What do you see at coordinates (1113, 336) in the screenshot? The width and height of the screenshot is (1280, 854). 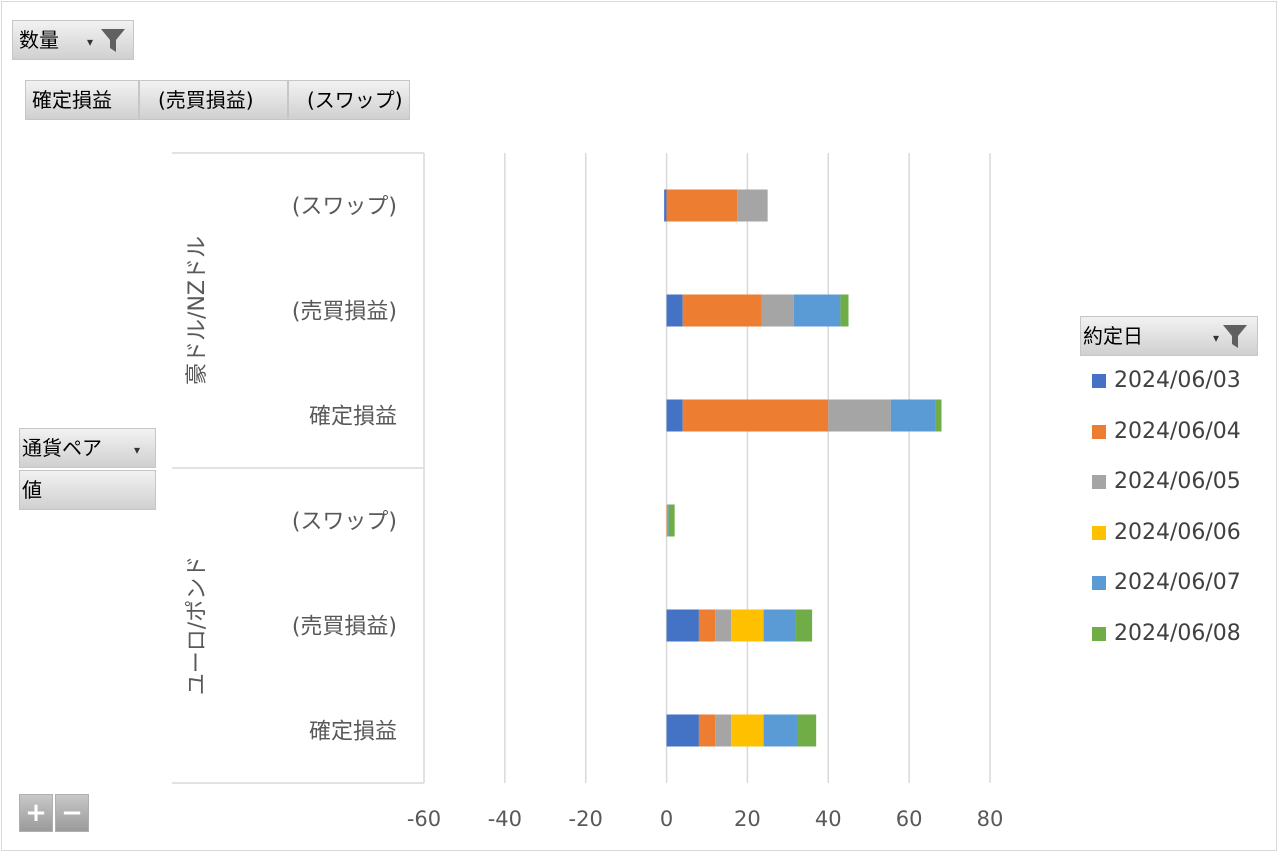 I see `legend-field-label: 約定日` at bounding box center [1113, 336].